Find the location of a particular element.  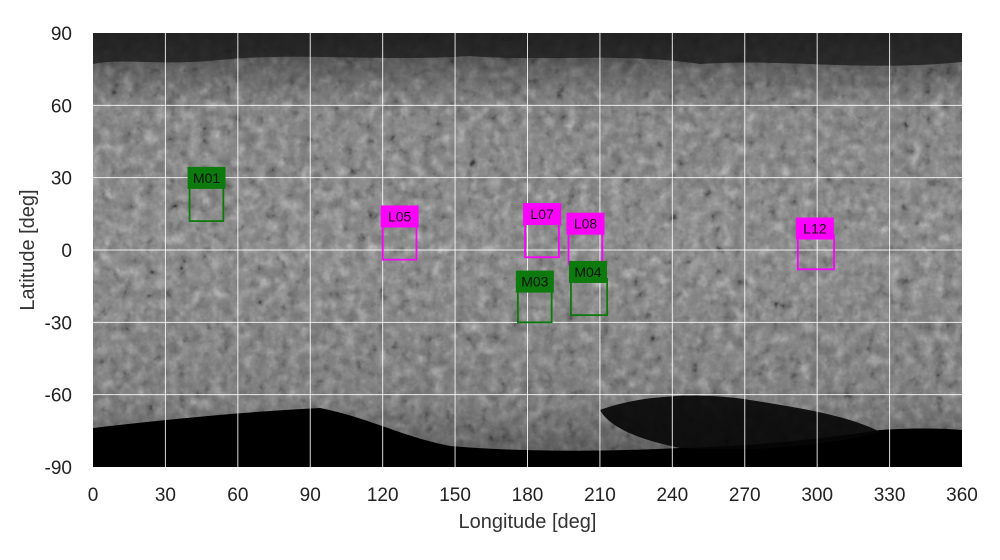

x-axis-label: Longitude [deg] is located at coordinates (528, 522).